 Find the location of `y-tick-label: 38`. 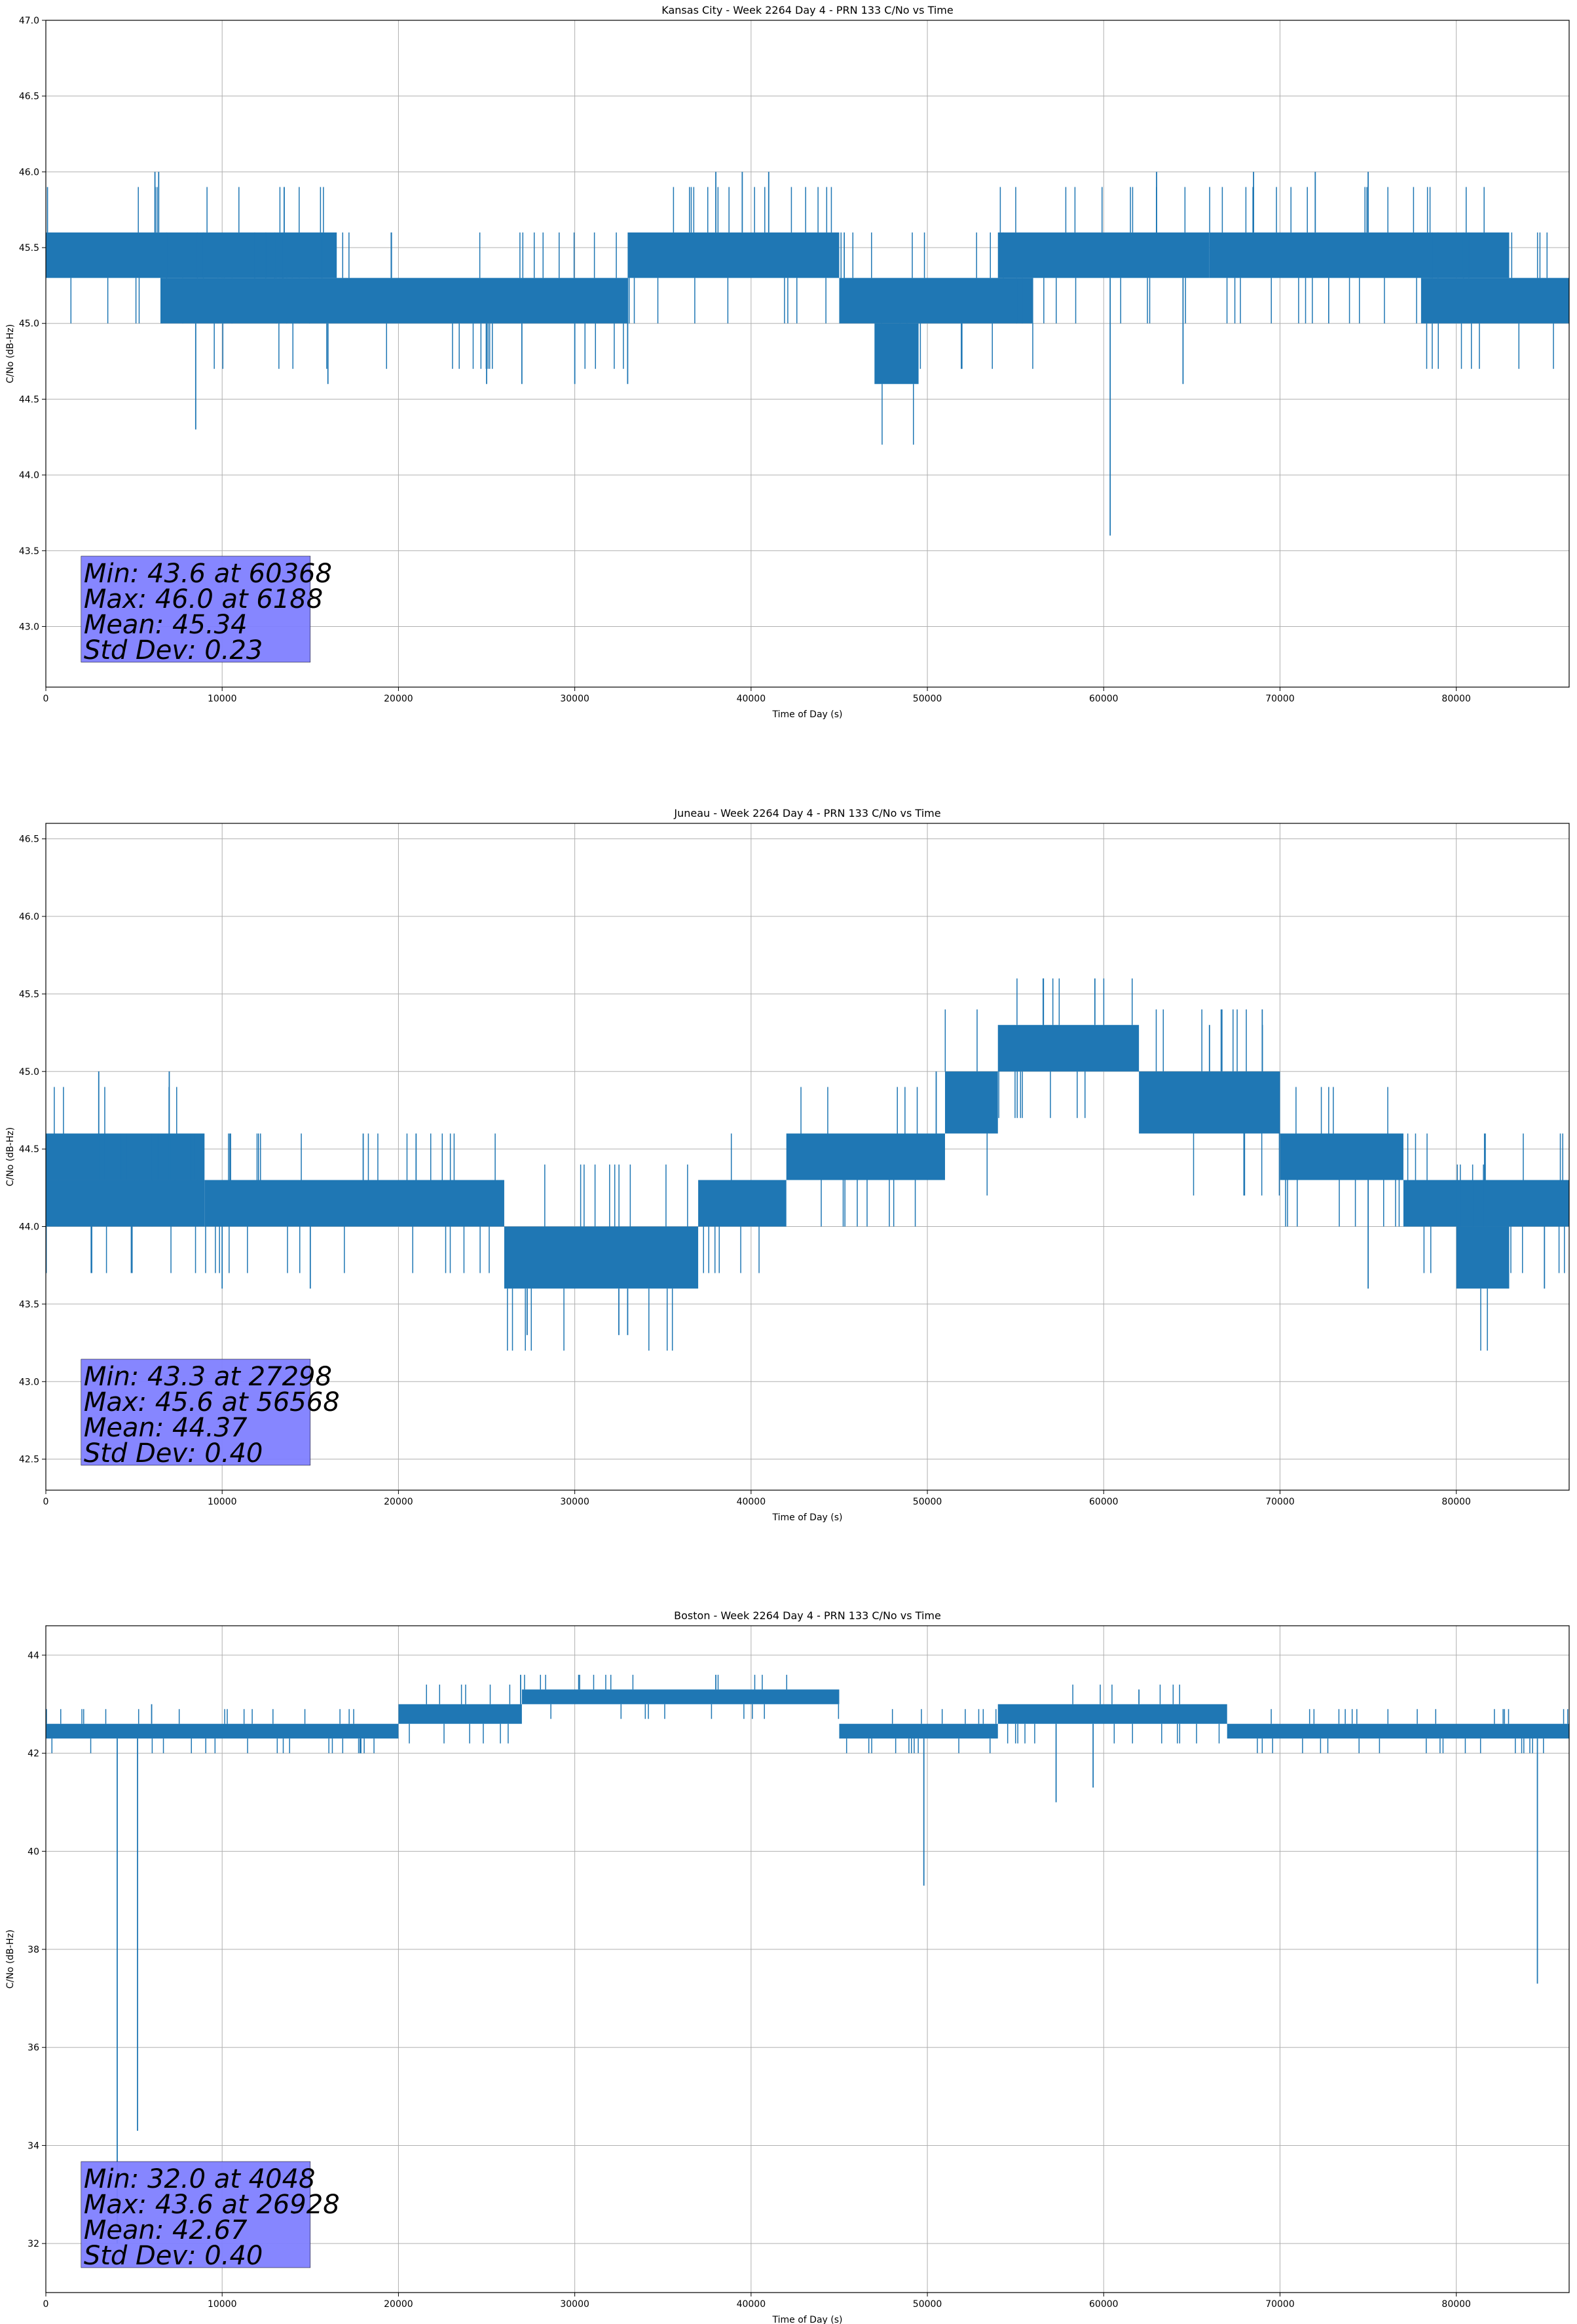

y-tick-label: 38 is located at coordinates (33, 1950).